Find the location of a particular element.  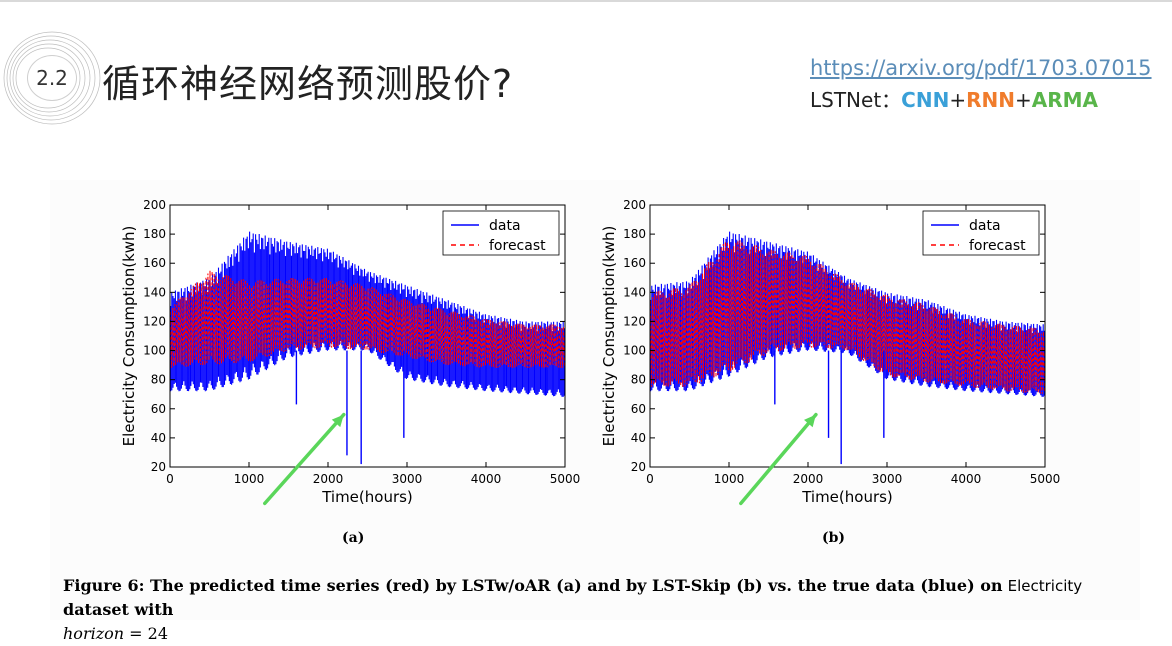

section-badge-decoration is located at coordinates (52, 78).